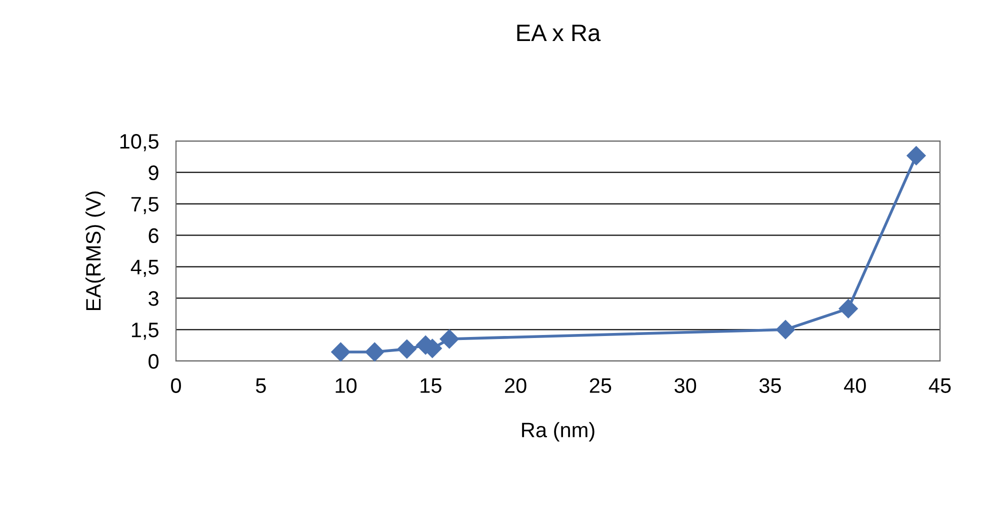  Describe the element at coordinates (515, 385) in the screenshot. I see `x-tick-label: 20` at that location.